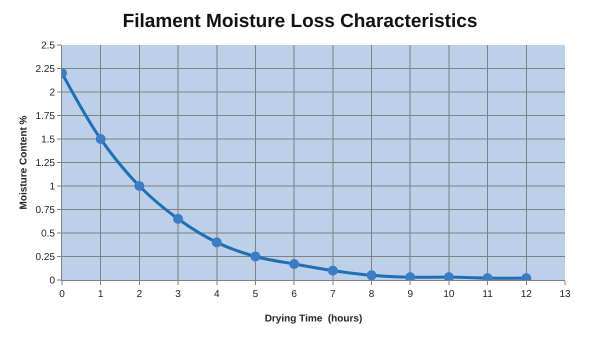  Describe the element at coordinates (48, 234) in the screenshot. I see `y-tick-label: 0.5` at that location.